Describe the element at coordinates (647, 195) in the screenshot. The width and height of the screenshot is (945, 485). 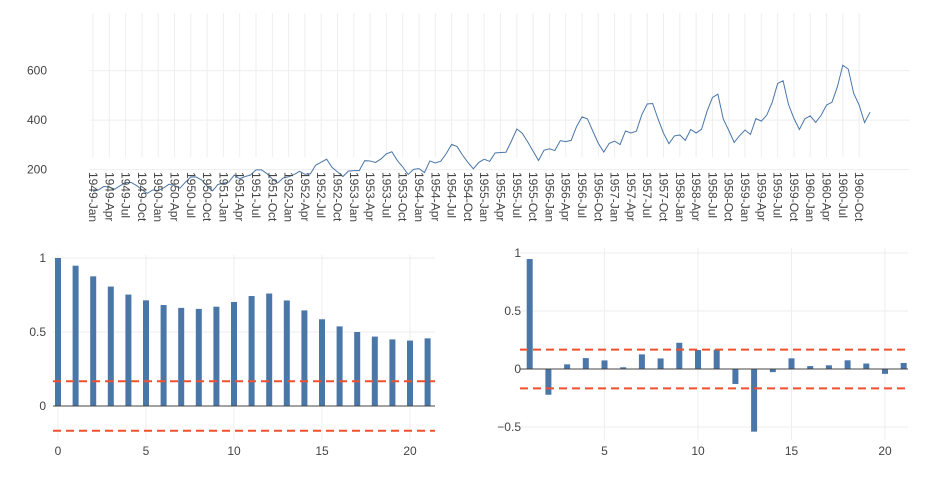
I see `x-tick-label: 1957-Jul` at that location.